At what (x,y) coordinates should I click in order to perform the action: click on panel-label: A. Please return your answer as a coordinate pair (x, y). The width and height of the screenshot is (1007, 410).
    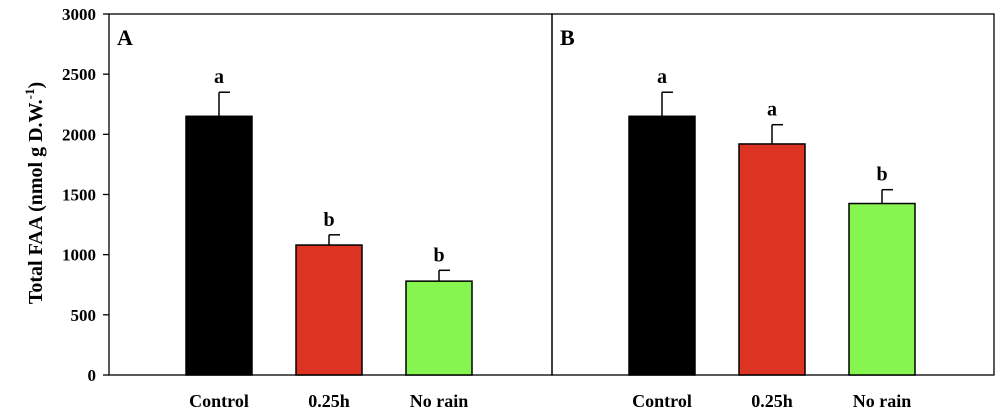
    Looking at the image, I should click on (125, 37).